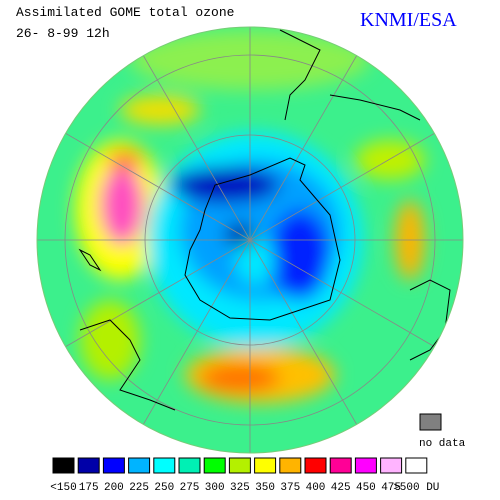 The width and height of the screenshot is (500, 500). What do you see at coordinates (316, 488) in the screenshot?
I see `legend-label: 400` at bounding box center [316, 488].